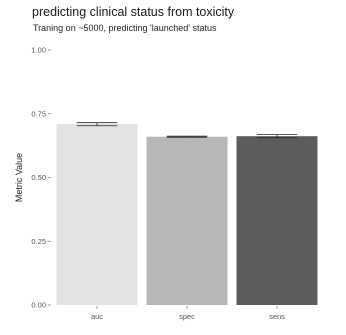 This screenshot has width=346, height=335. What do you see at coordinates (19, 177) in the screenshot?
I see `y-axis-label: Metric Value` at bounding box center [19, 177].